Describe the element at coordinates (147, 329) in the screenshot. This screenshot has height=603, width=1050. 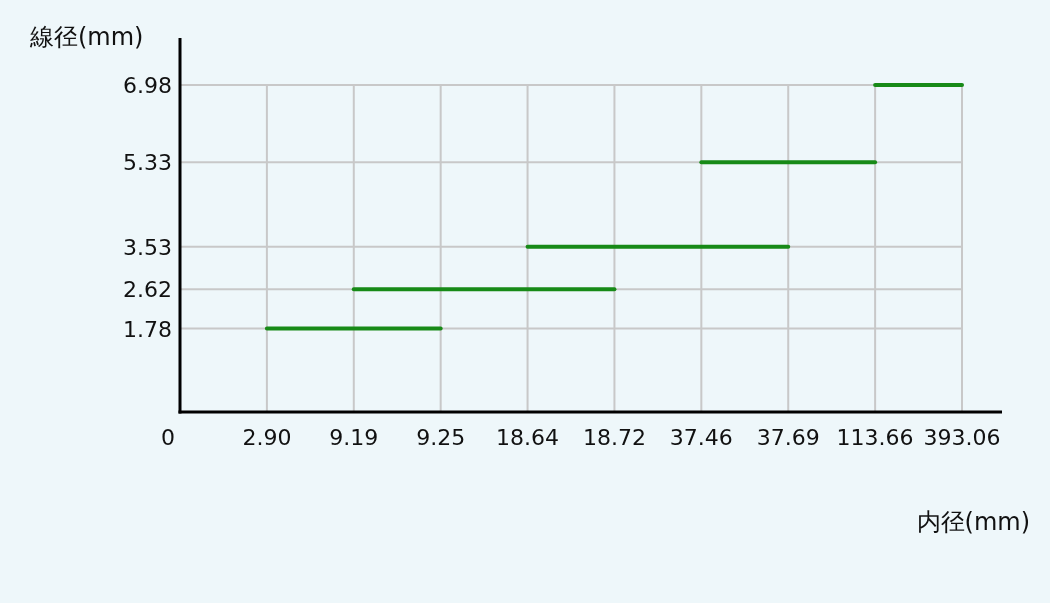
I see `y-tick-label: 1.78` at that location.